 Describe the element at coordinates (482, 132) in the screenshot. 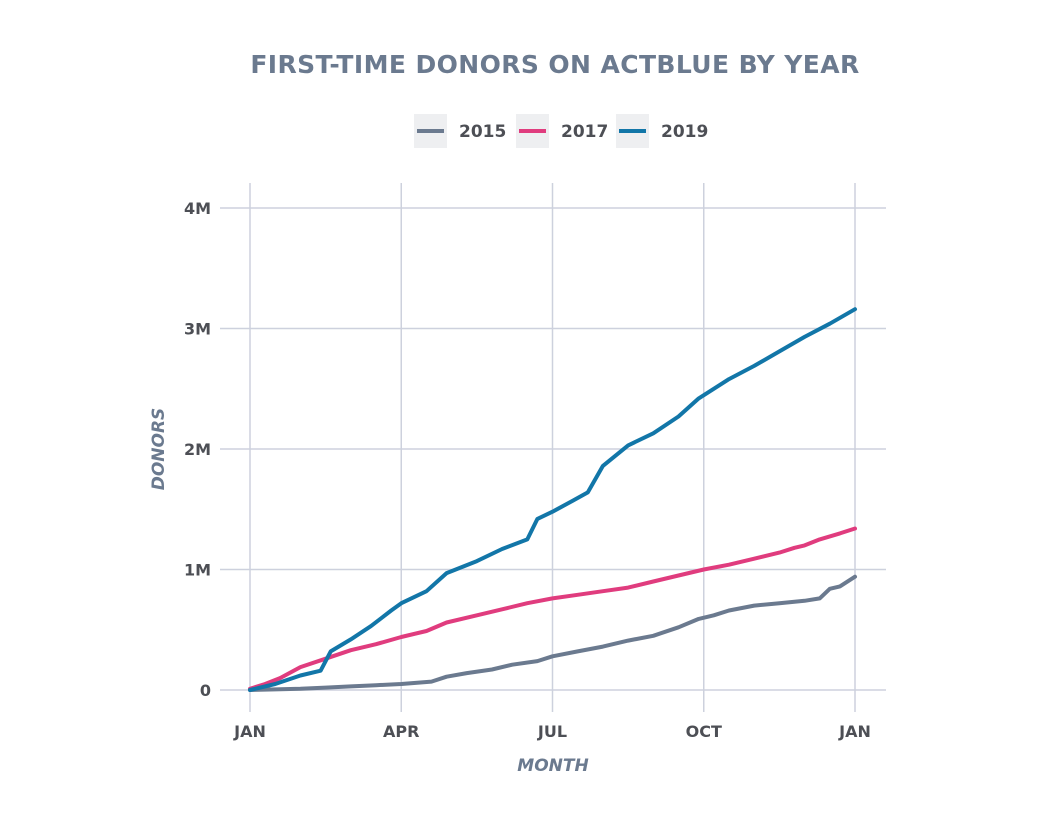

I see `legend-label: 2015` at that location.